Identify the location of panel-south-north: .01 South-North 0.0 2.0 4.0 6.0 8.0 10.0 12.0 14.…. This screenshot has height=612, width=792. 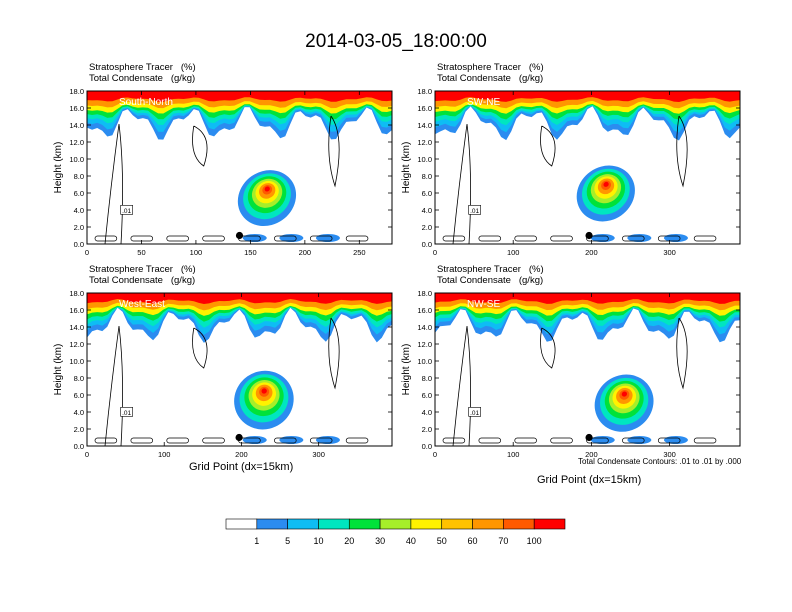
(223, 172).